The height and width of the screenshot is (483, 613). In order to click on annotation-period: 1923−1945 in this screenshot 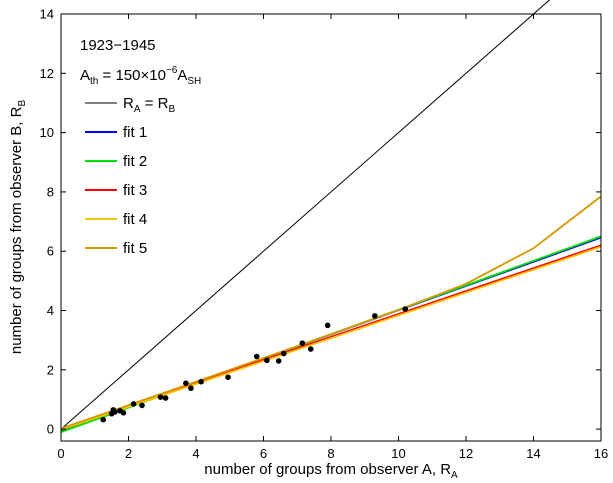, I will do `click(118, 45)`.